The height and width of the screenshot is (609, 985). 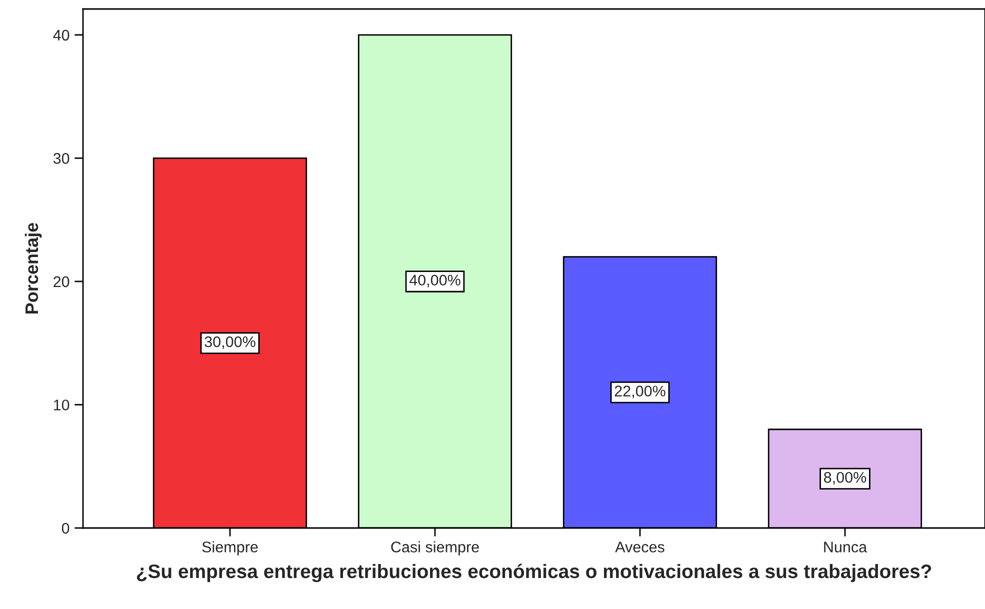 What do you see at coordinates (230, 342) in the screenshot?
I see `data-label: 30,00%` at bounding box center [230, 342].